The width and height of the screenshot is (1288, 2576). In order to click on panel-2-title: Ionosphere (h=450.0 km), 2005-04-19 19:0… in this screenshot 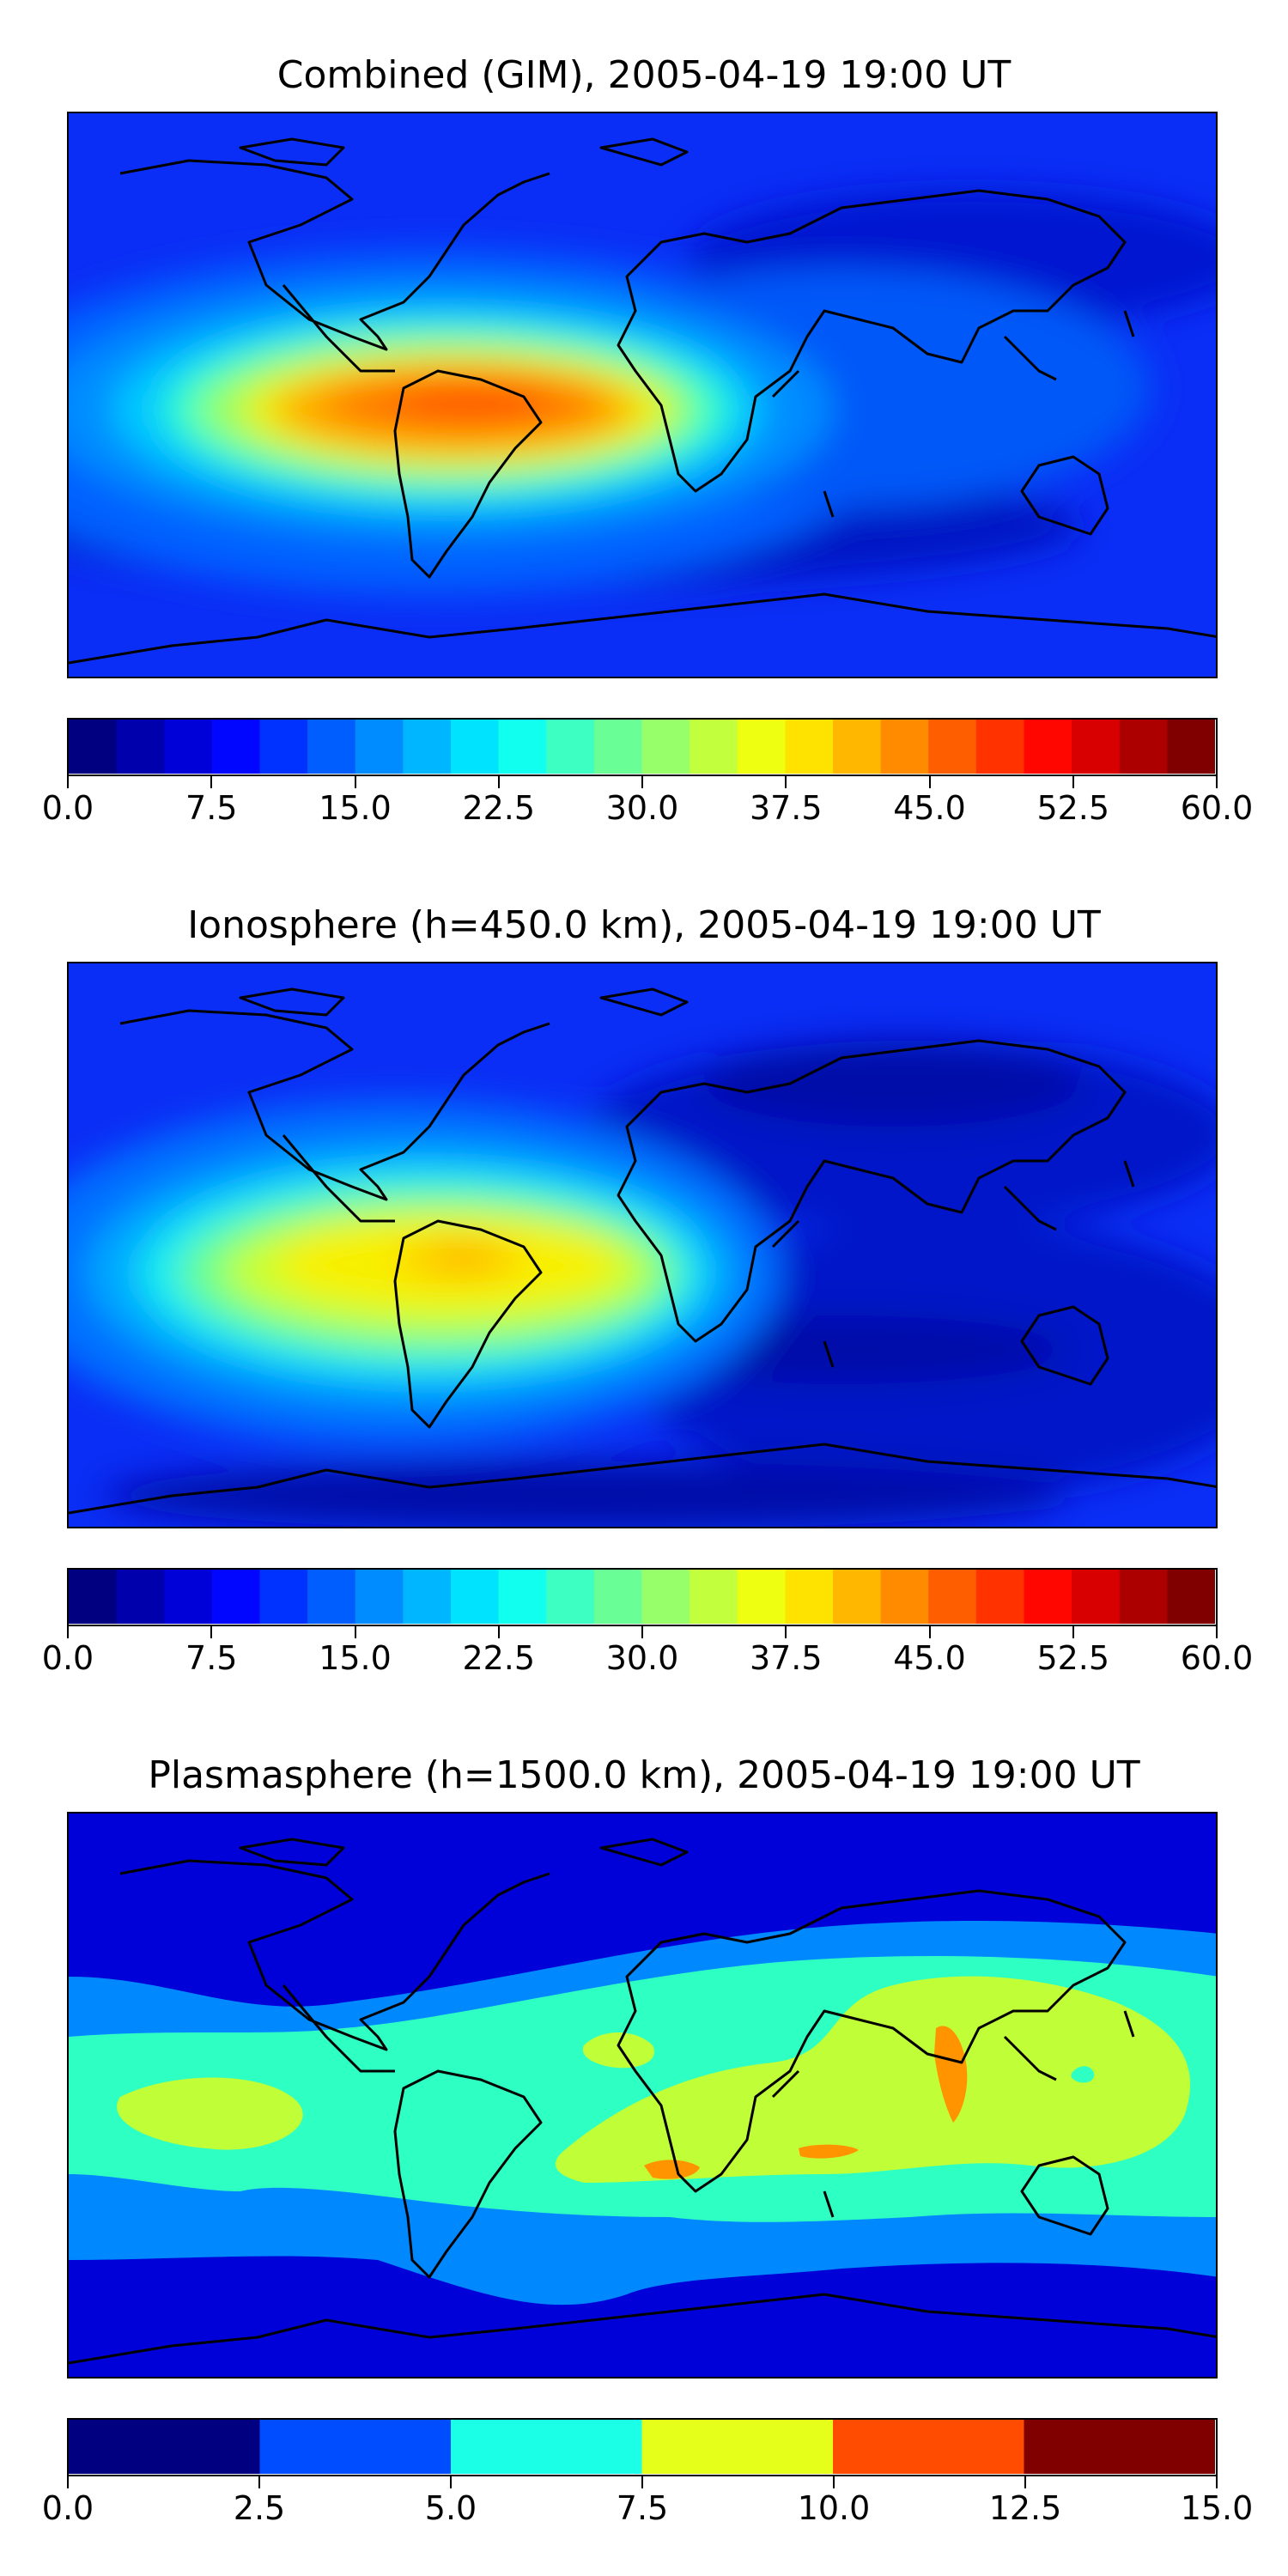, I will do `click(644, 925)`.